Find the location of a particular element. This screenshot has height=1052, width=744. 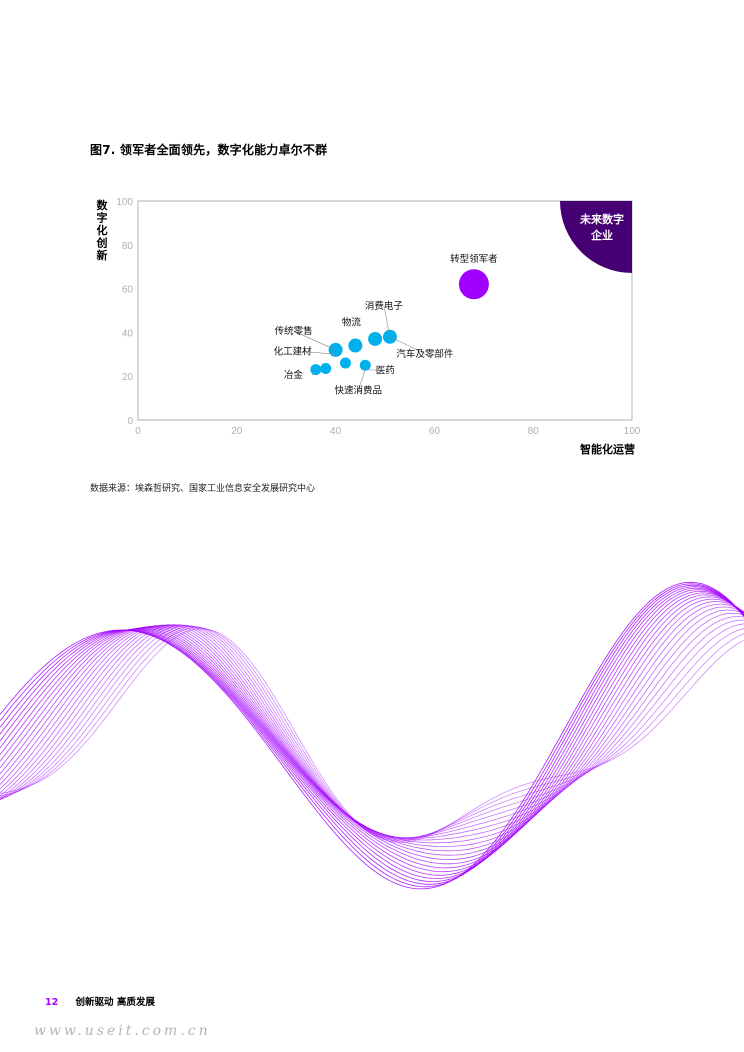

x-tick-label: 80 is located at coordinates (534, 431).